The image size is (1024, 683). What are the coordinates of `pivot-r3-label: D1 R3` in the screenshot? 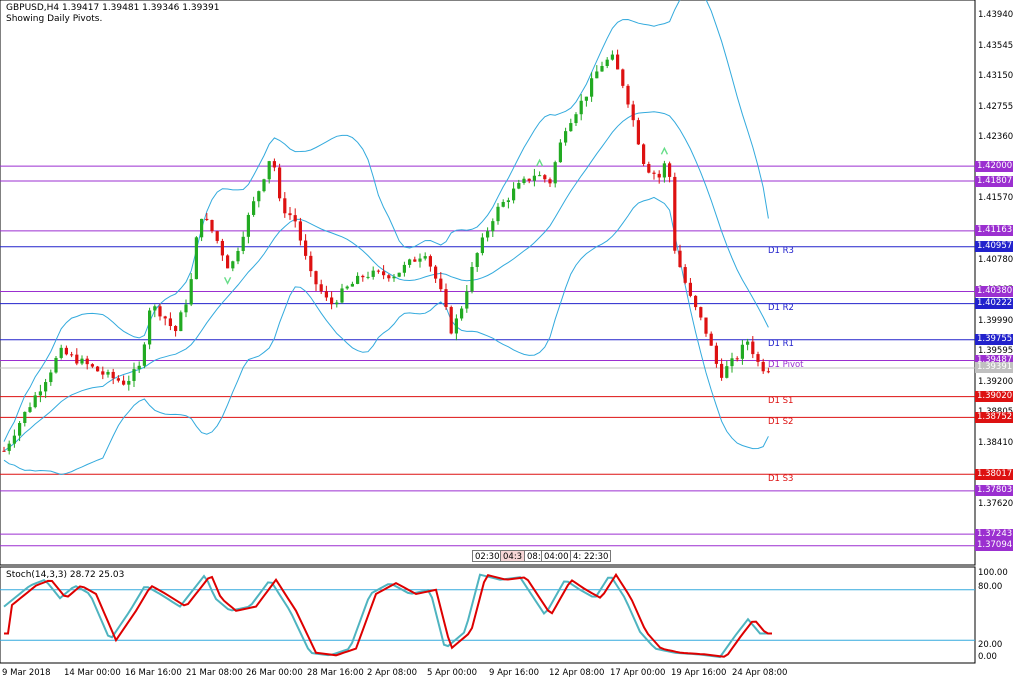 It's located at (781, 251).